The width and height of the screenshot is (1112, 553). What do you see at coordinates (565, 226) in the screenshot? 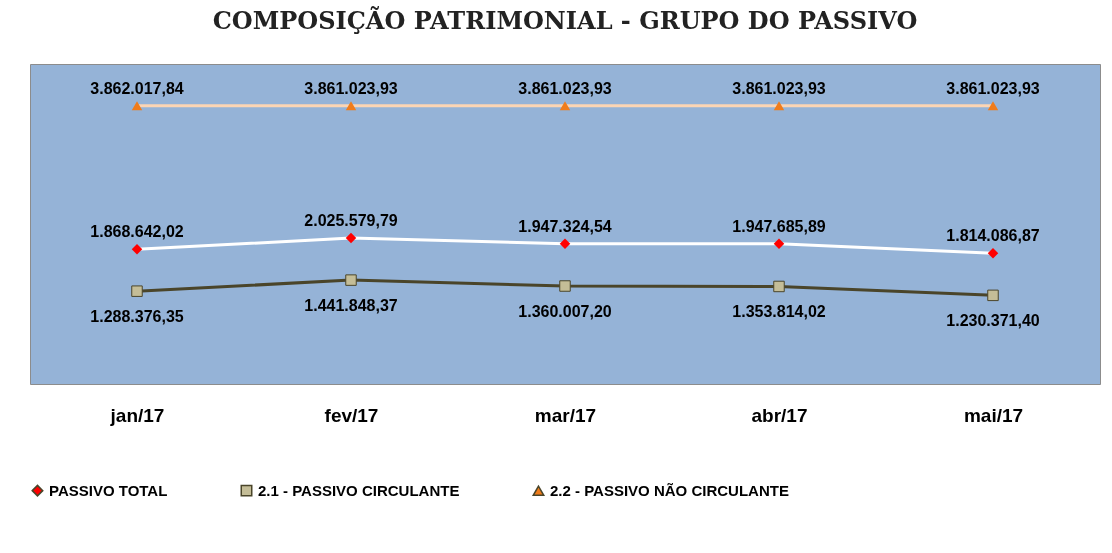
I see `data-label: 1.947.324,54` at bounding box center [565, 226].